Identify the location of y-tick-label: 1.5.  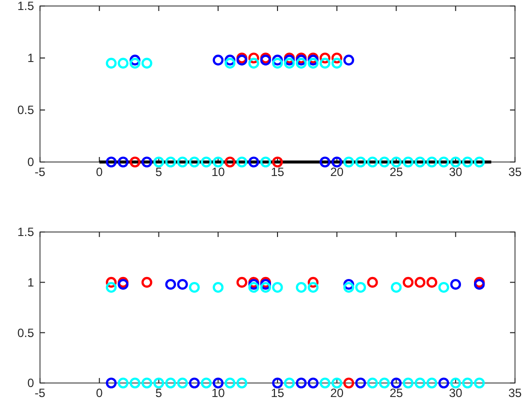
(25, 232).